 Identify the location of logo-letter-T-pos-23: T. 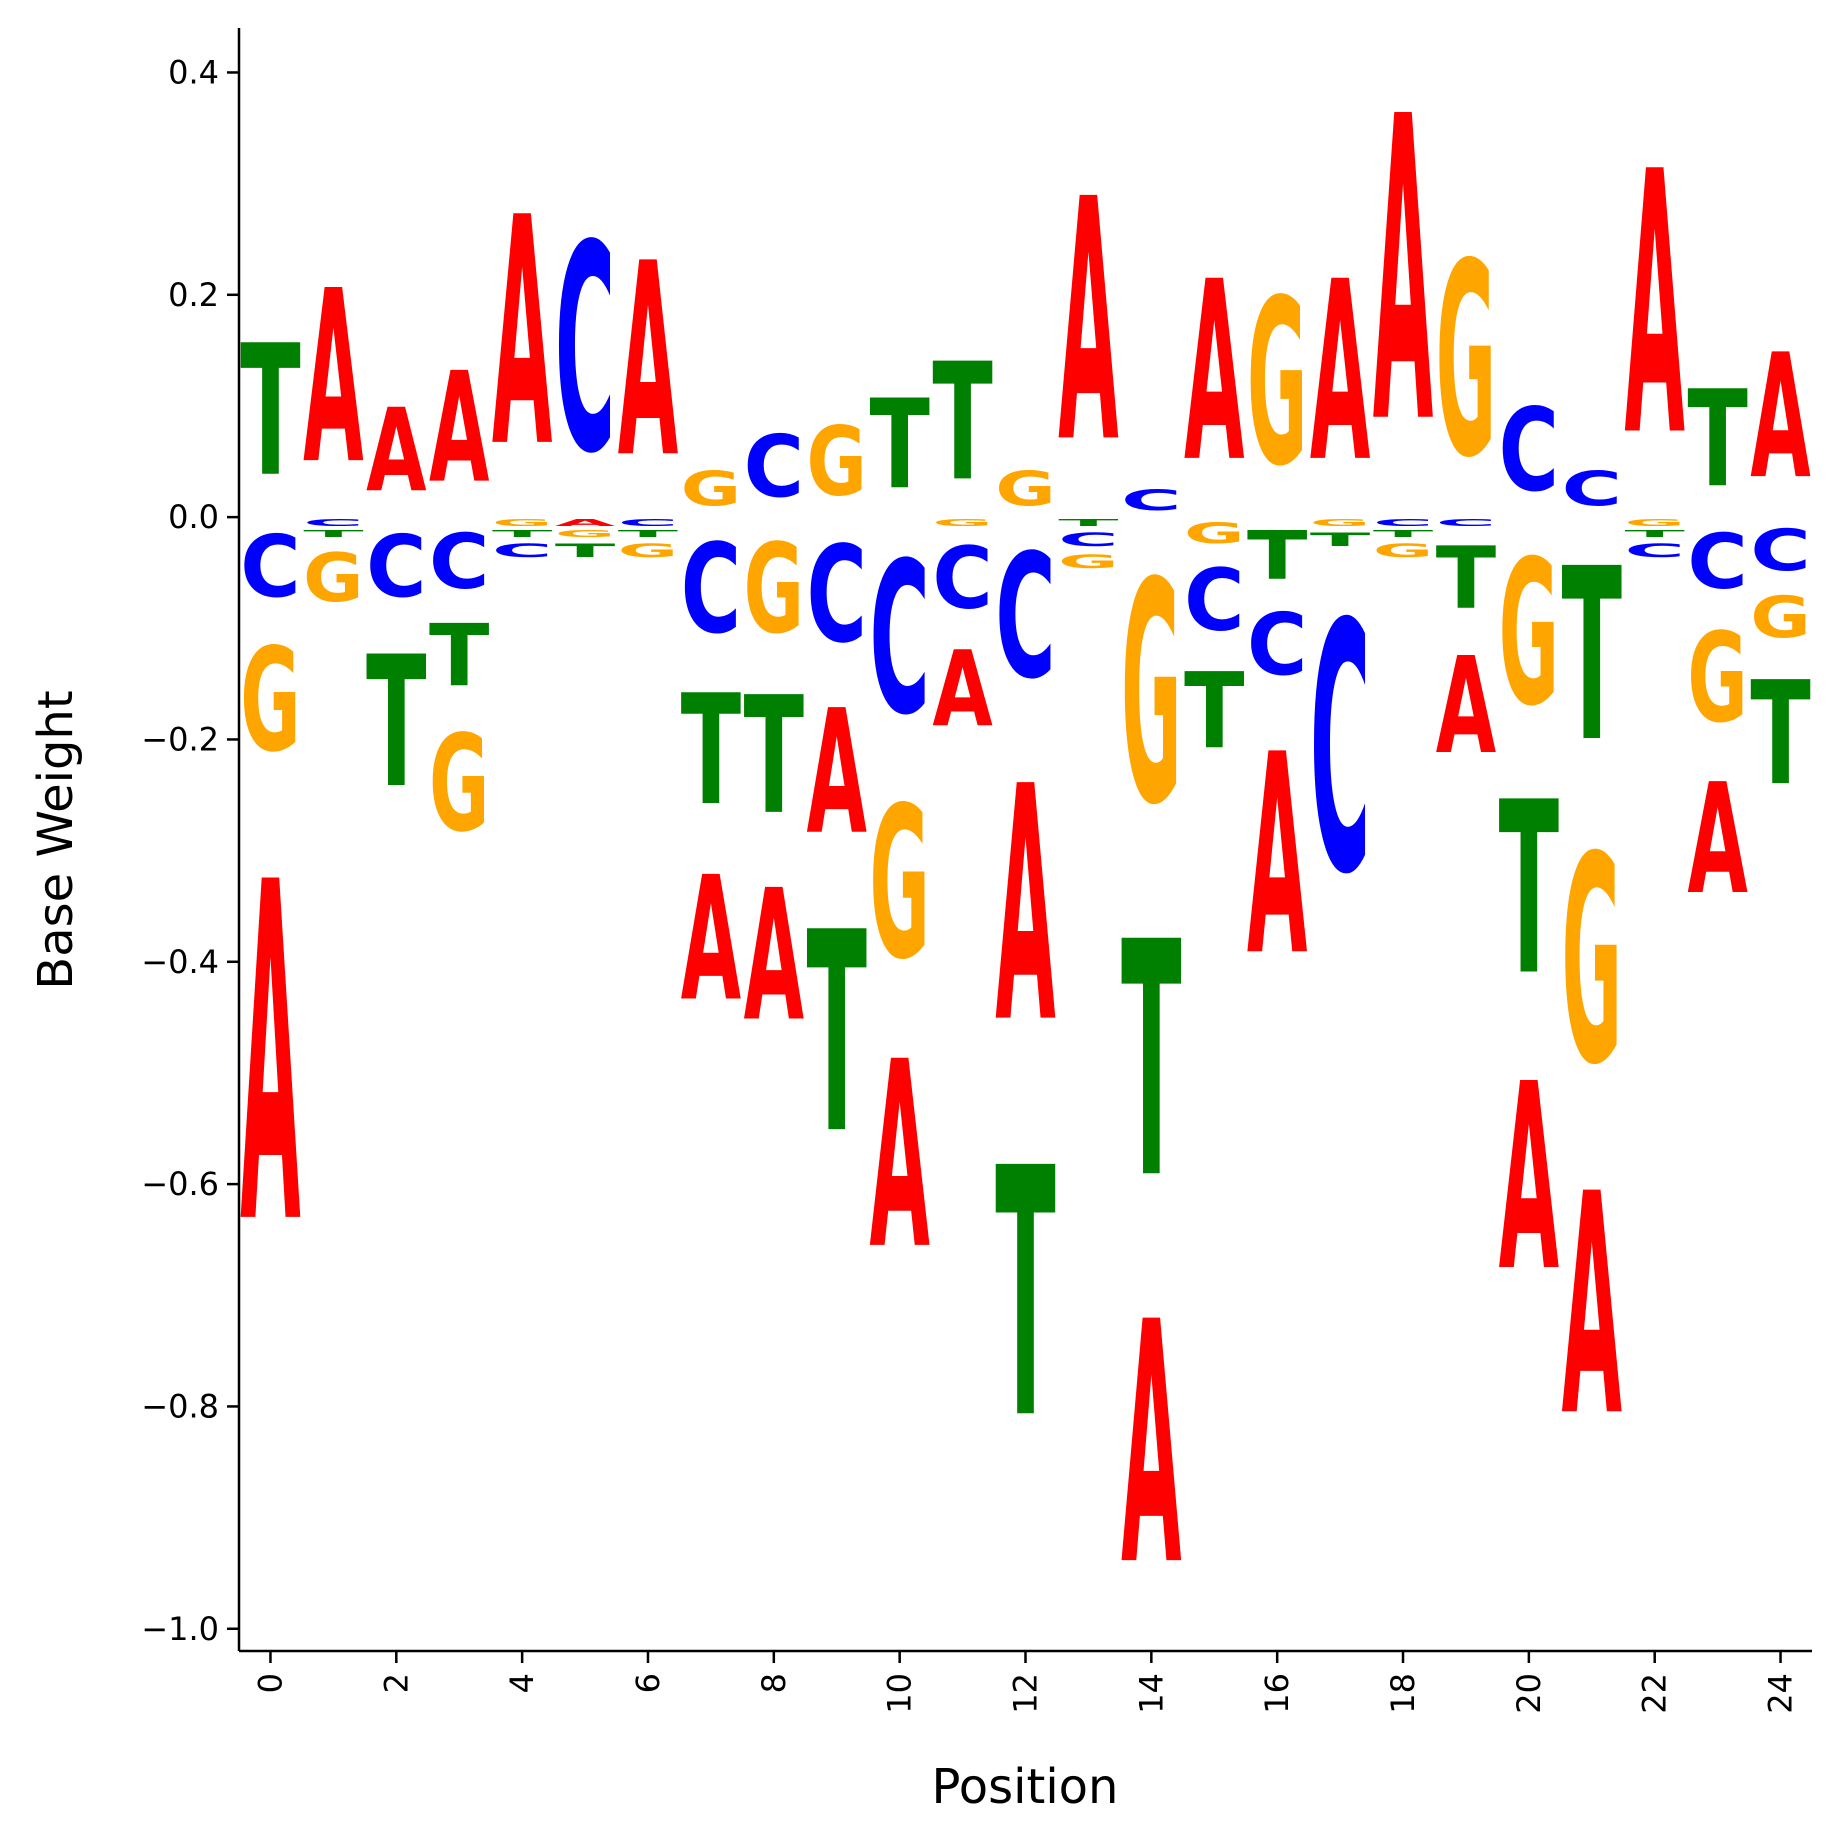
(1717, 439).